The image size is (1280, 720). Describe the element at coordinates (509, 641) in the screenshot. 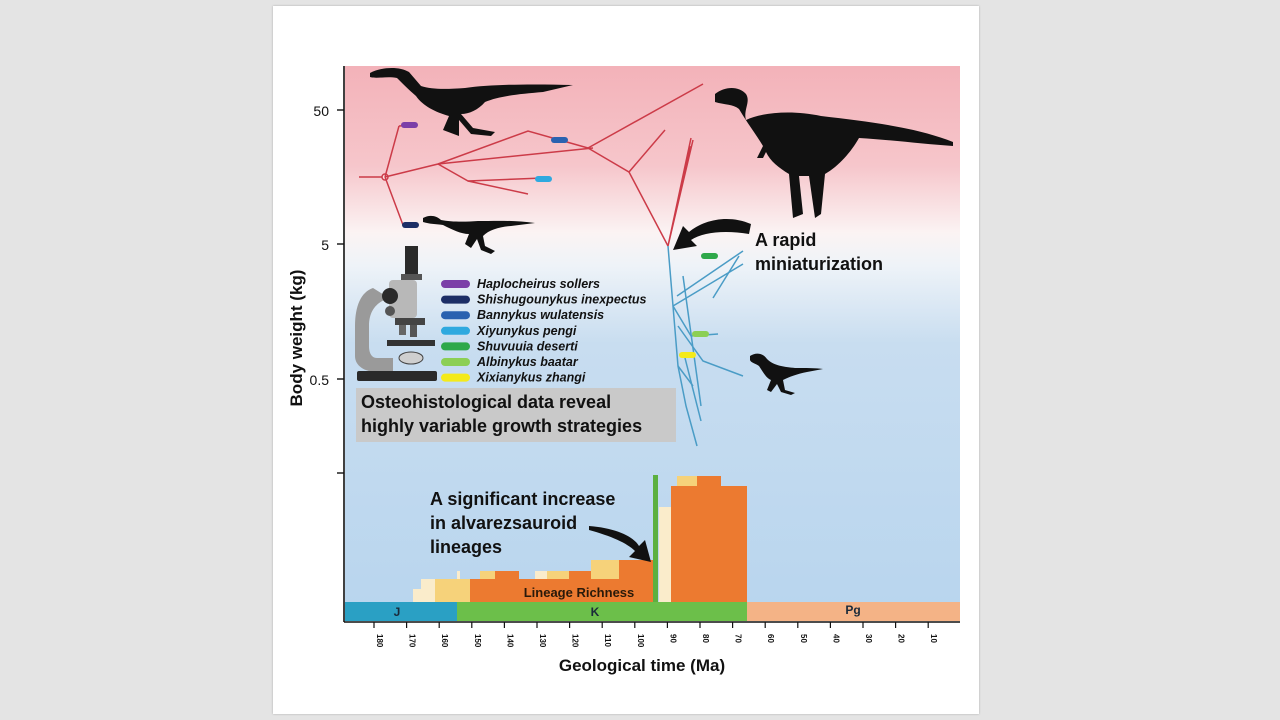

I see `x-tick-label: 140` at that location.